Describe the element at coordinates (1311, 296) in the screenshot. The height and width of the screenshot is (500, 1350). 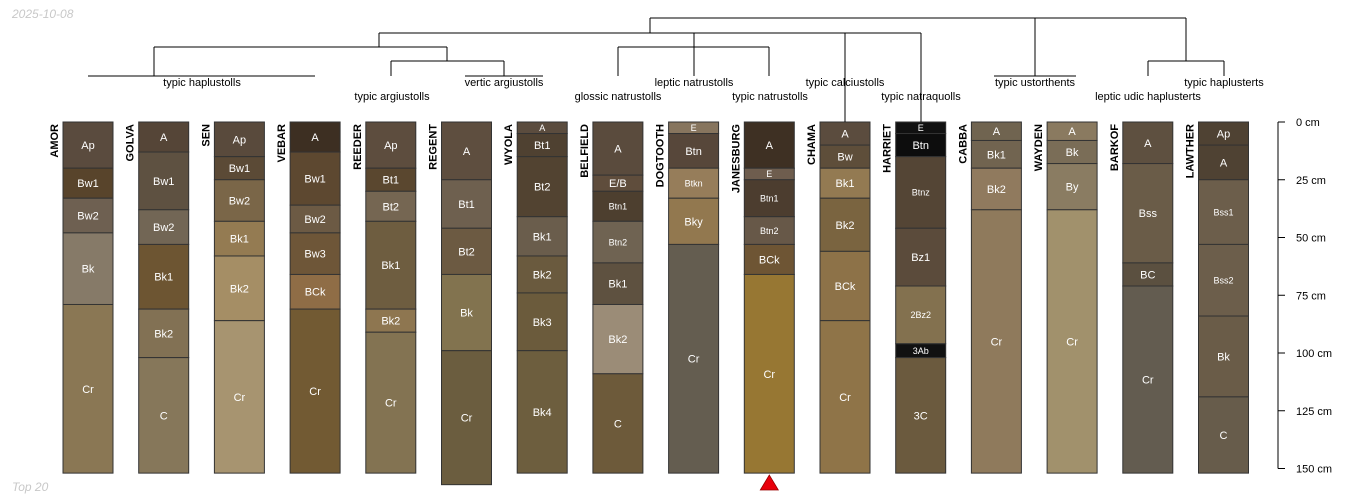
I see `depth-tick-label: 75 cm` at that location.